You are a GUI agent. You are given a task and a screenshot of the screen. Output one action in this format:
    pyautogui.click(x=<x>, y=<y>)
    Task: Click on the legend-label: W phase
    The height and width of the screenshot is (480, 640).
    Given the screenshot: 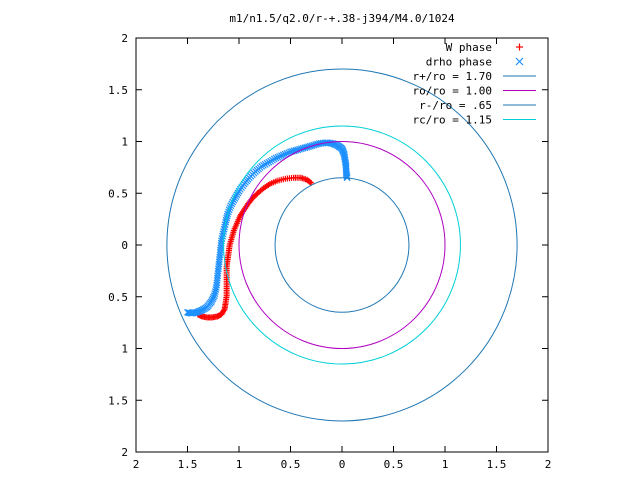 What is the action you would take?
    pyautogui.click(x=469, y=47)
    